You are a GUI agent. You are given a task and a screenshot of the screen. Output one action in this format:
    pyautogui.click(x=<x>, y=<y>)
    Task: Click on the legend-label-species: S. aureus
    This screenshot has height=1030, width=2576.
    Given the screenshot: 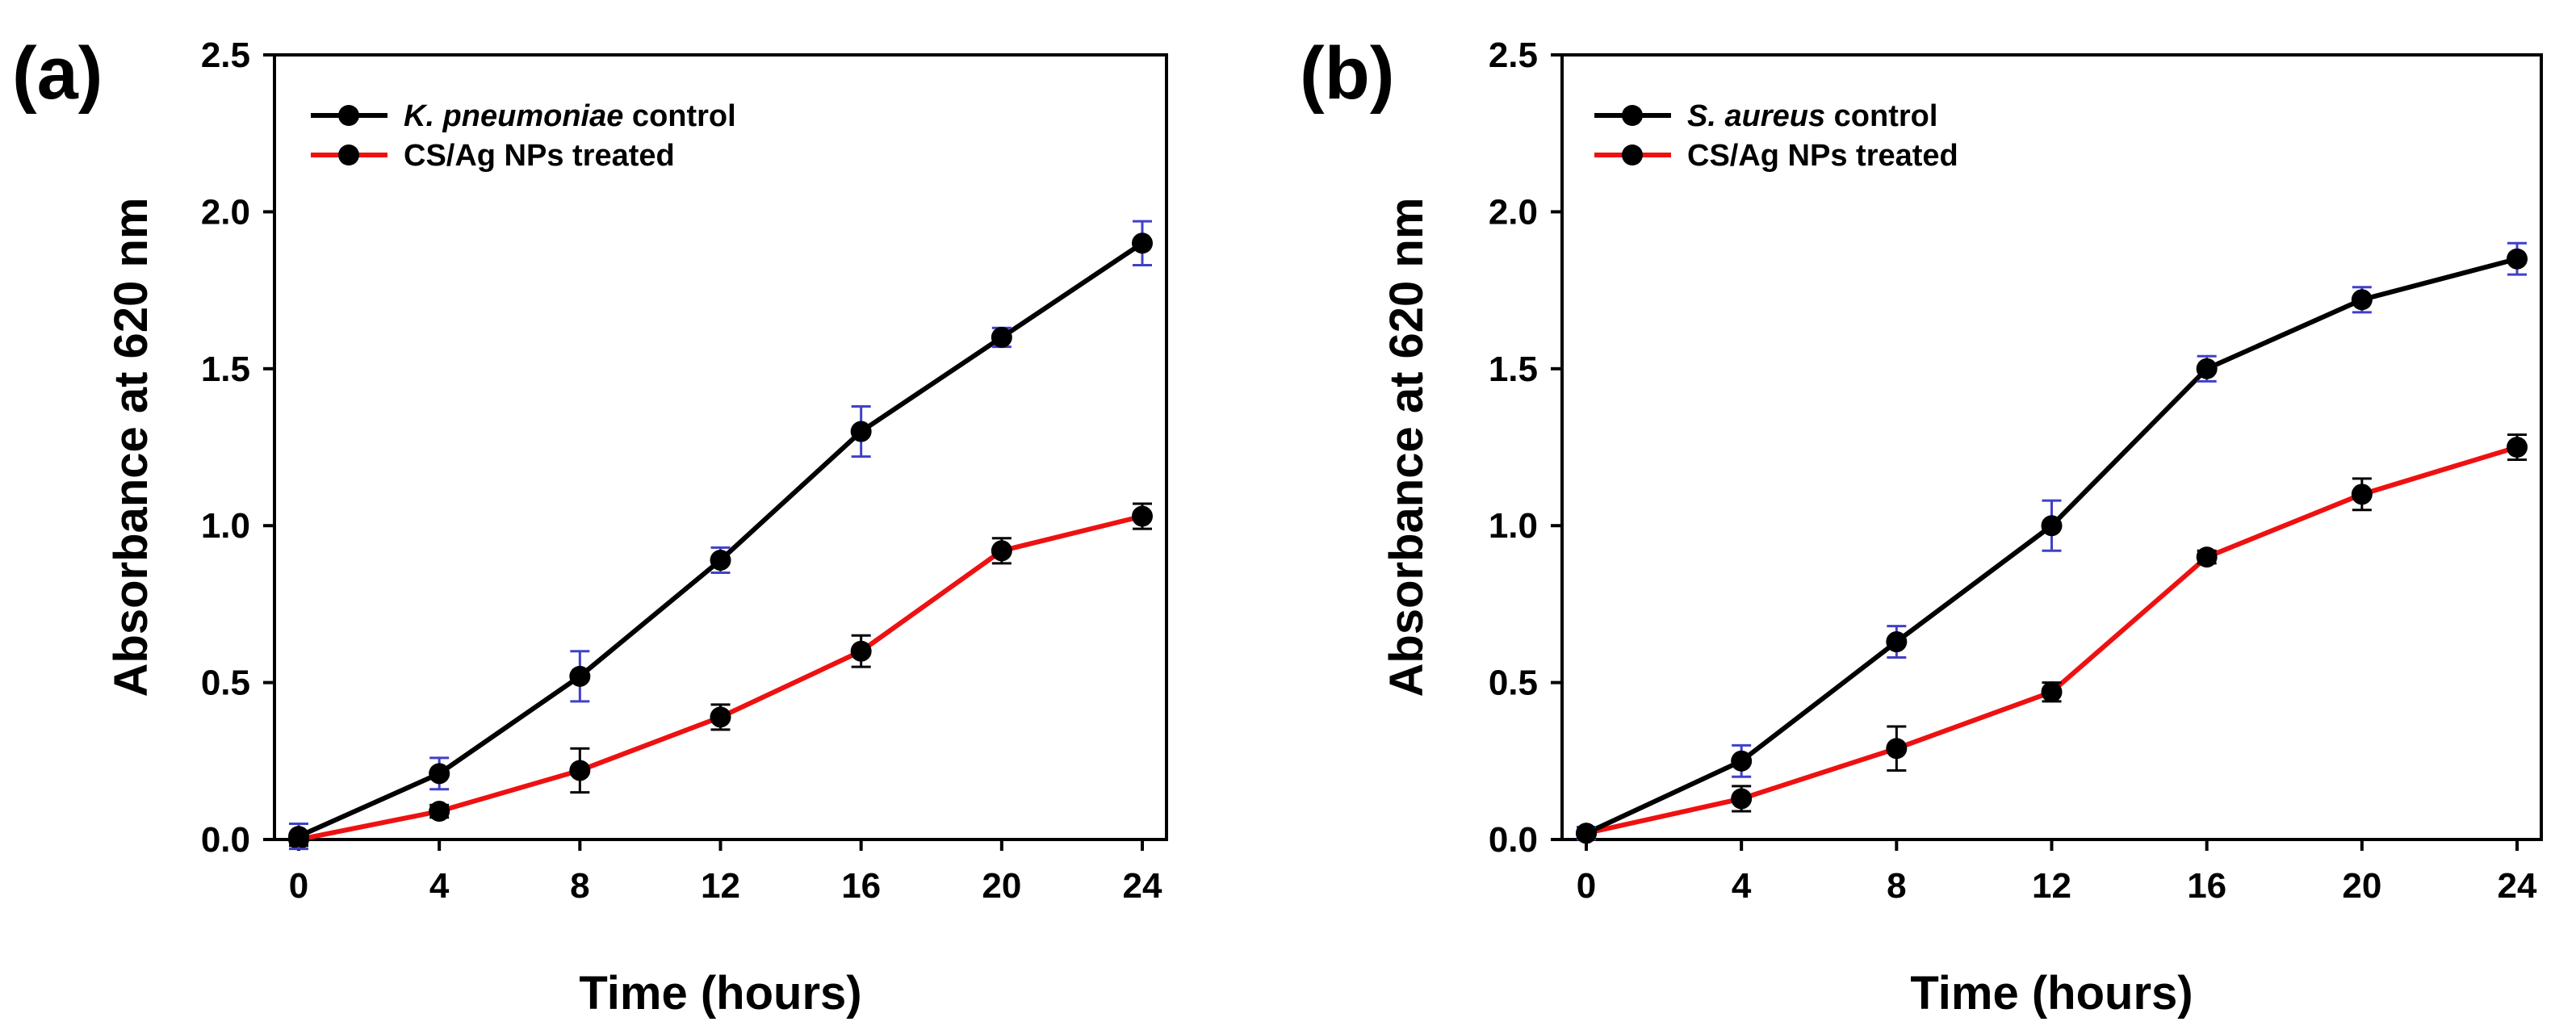 What is the action you would take?
    pyautogui.click(x=1756, y=116)
    